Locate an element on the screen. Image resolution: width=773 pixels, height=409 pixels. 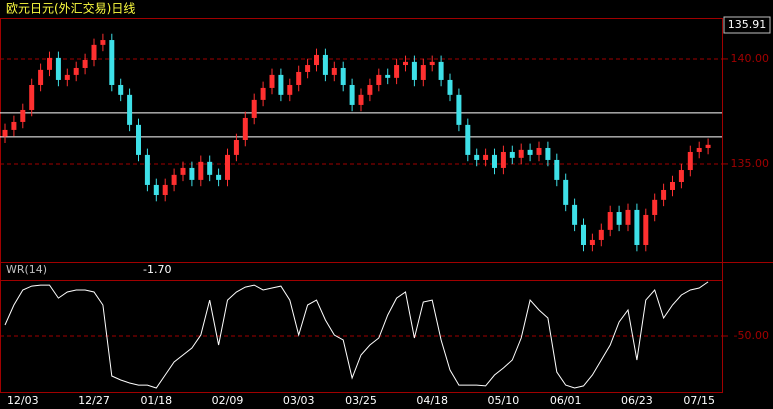
x-tick-label: 03/25 is located at coordinates (361, 400).